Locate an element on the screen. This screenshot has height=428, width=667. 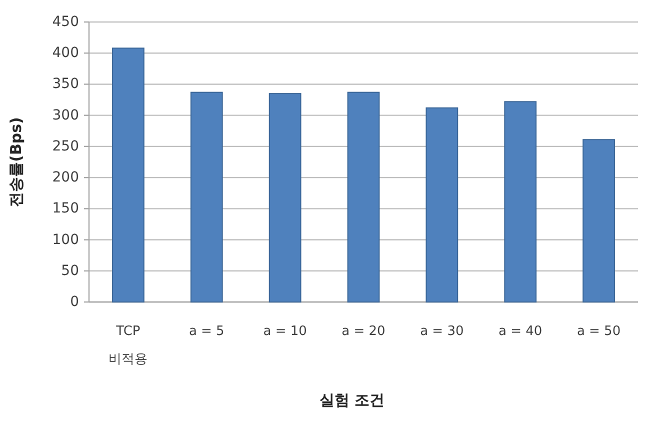
y-tick-label: 450 is located at coordinates (65, 22).